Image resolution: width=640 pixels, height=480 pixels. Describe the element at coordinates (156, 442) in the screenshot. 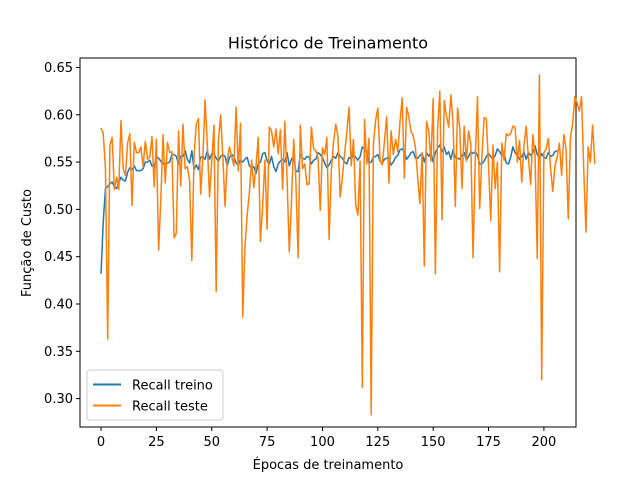

I see `x-tick-label: 25` at that location.